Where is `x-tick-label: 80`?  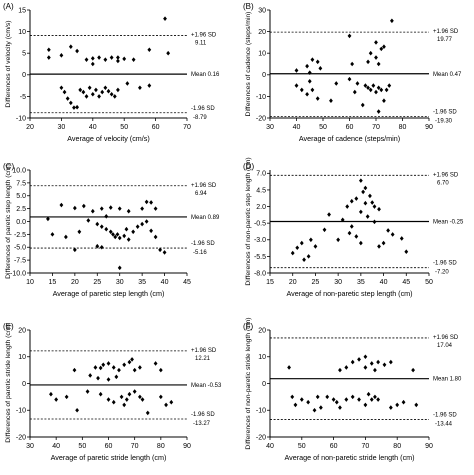 x-tick-label: 80 is located at coordinates (161, 446).